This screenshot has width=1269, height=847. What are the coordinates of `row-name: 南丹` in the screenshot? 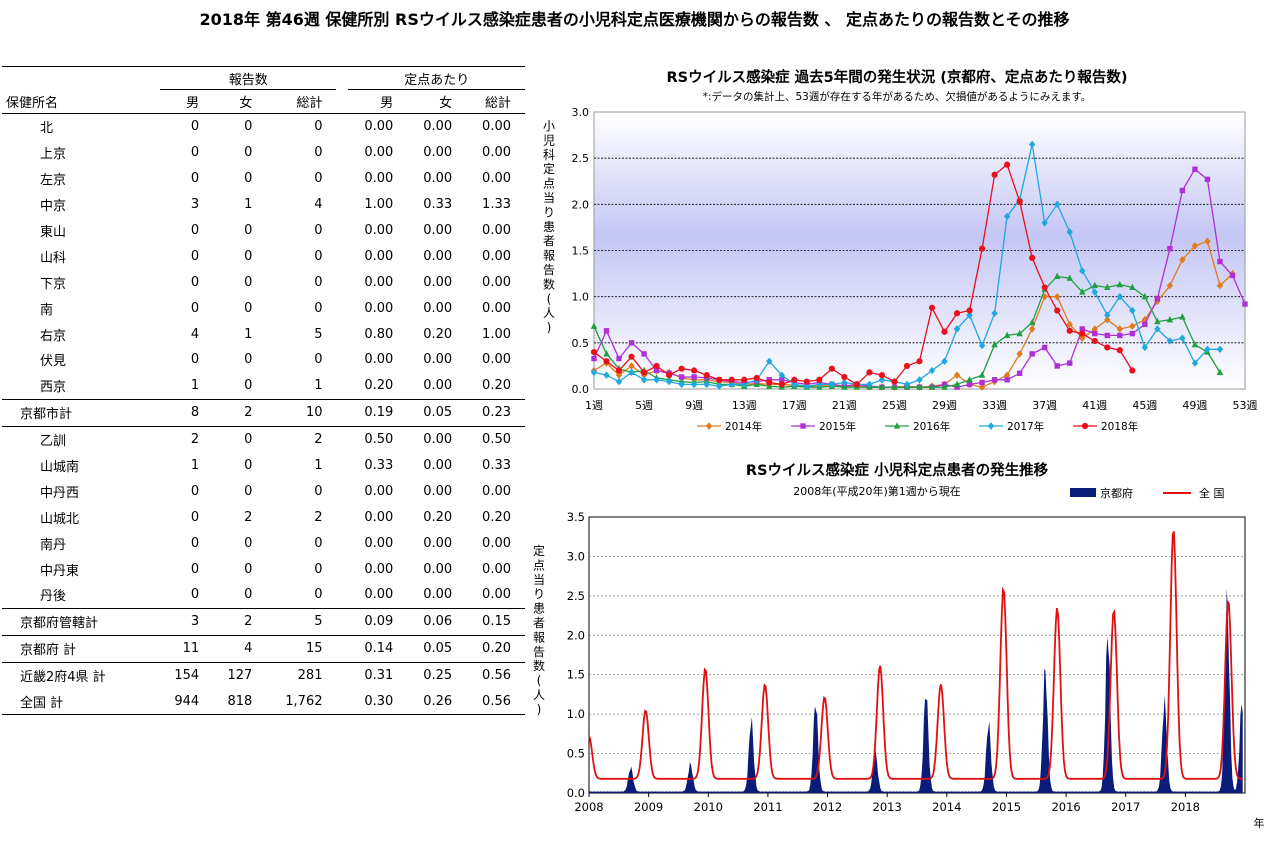 It's located at (53, 545).